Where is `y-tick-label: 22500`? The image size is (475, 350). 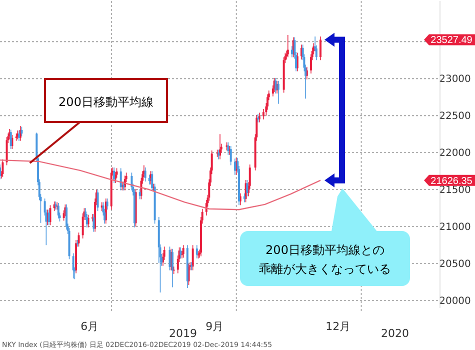
y-tick-label: 22500 is located at coordinates (455, 116).